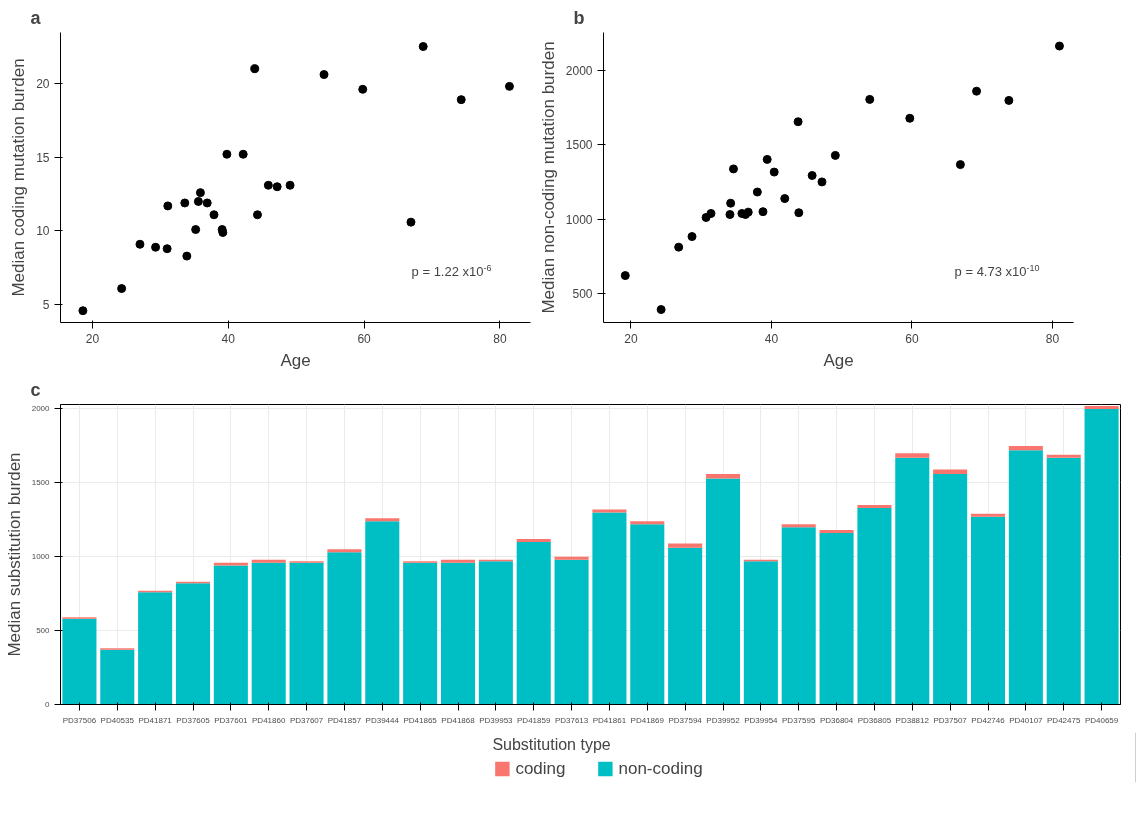 This screenshot has height=836, width=1142. I want to click on y-tick-label: 15, so click(43, 157).